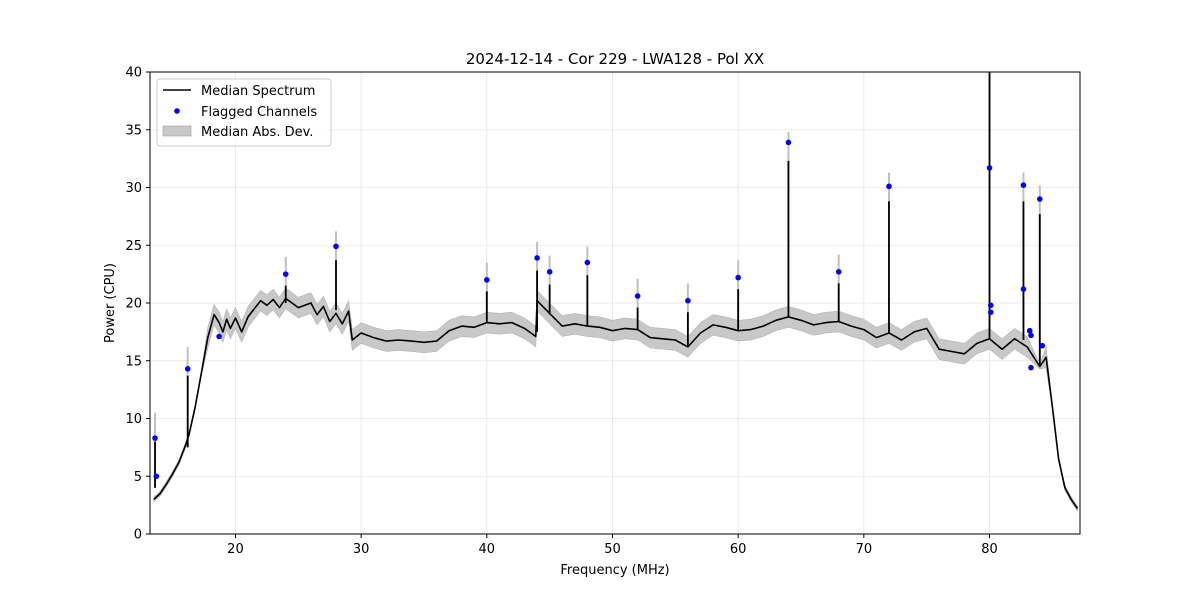 The image size is (1200, 600). I want to click on x-tick-label: 20, so click(235, 549).